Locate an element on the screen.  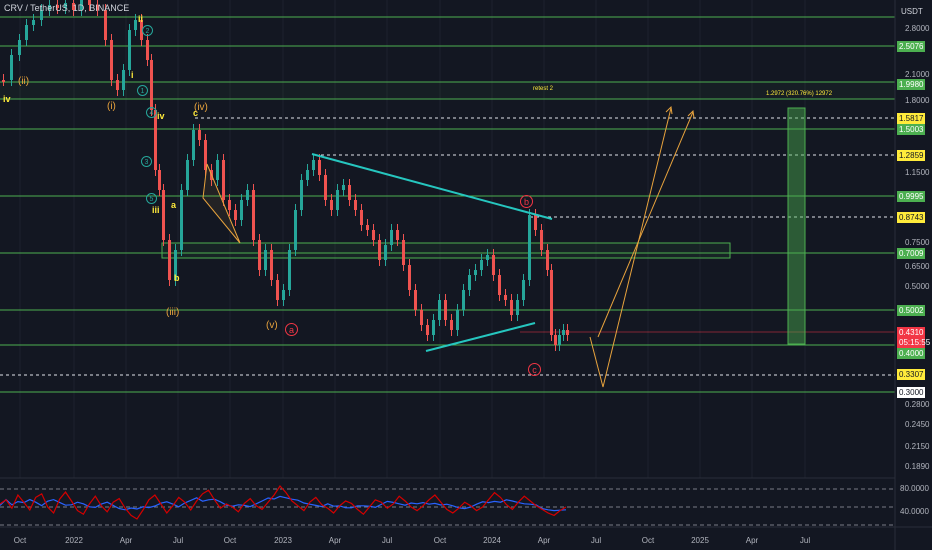
price-label: 0.8743 is located at coordinates (911, 217).